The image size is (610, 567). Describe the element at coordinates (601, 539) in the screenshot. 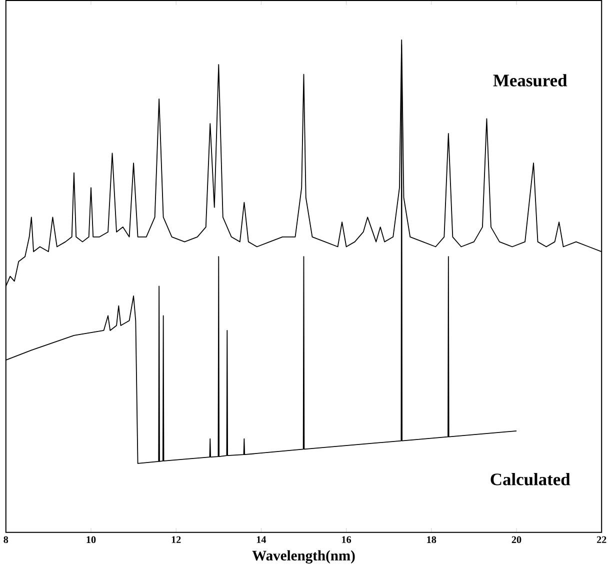

I see `x-tick-label: 22` at that location.